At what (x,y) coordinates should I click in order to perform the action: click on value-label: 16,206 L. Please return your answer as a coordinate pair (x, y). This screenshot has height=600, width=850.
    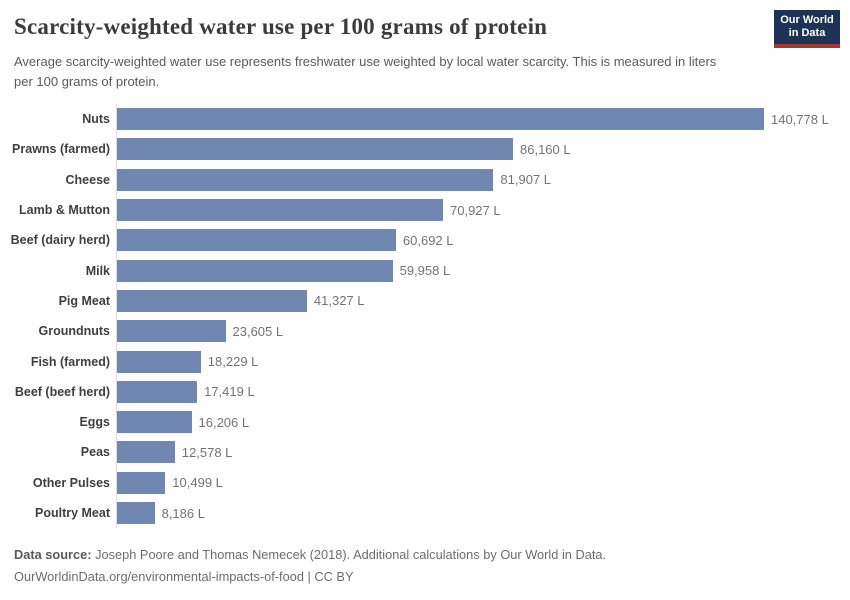
    Looking at the image, I should click on (224, 422).